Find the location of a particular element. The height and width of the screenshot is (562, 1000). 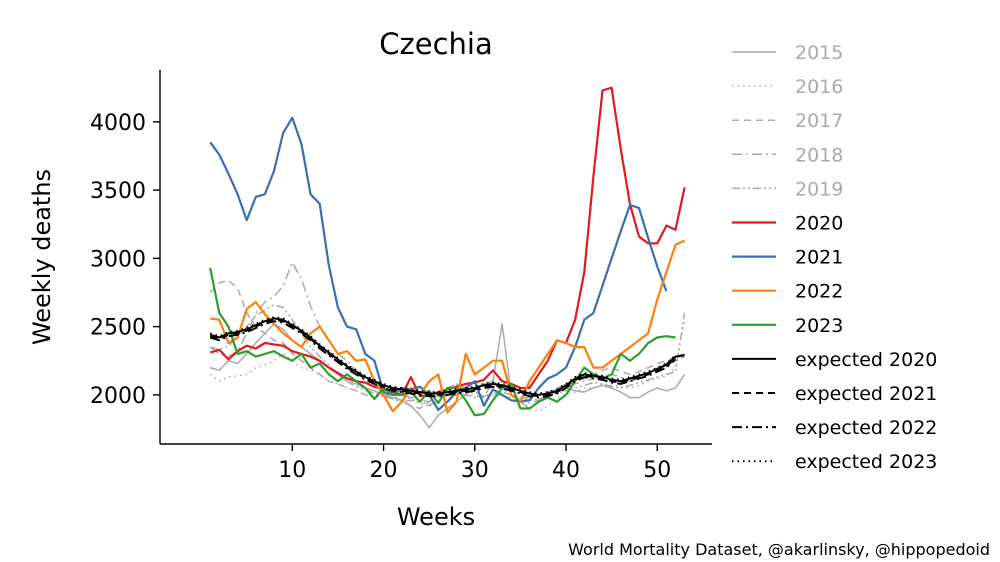

x-tick-label: 40 is located at coordinates (566, 470).